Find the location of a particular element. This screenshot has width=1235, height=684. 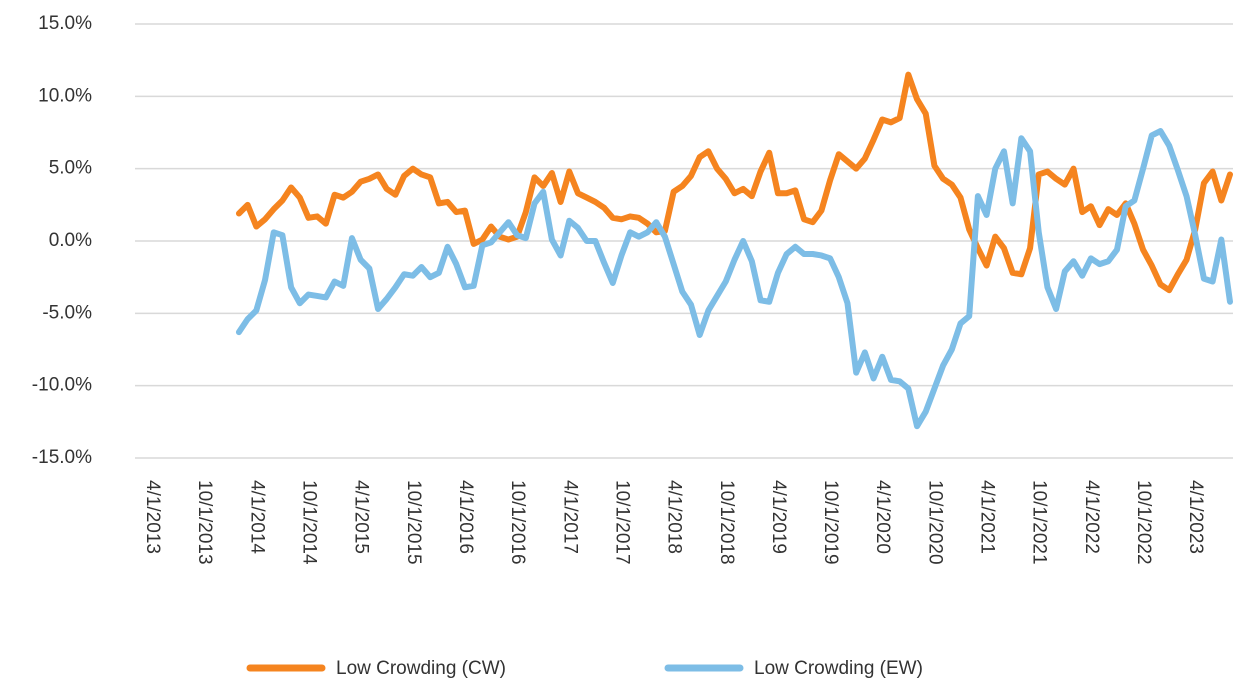

x-tick-label: 10/1/2020 is located at coordinates (934, 522).